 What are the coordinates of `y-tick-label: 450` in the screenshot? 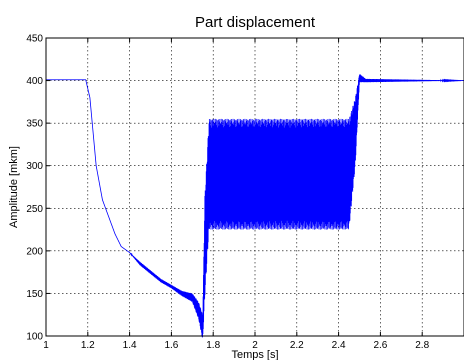 It's located at (34, 39).